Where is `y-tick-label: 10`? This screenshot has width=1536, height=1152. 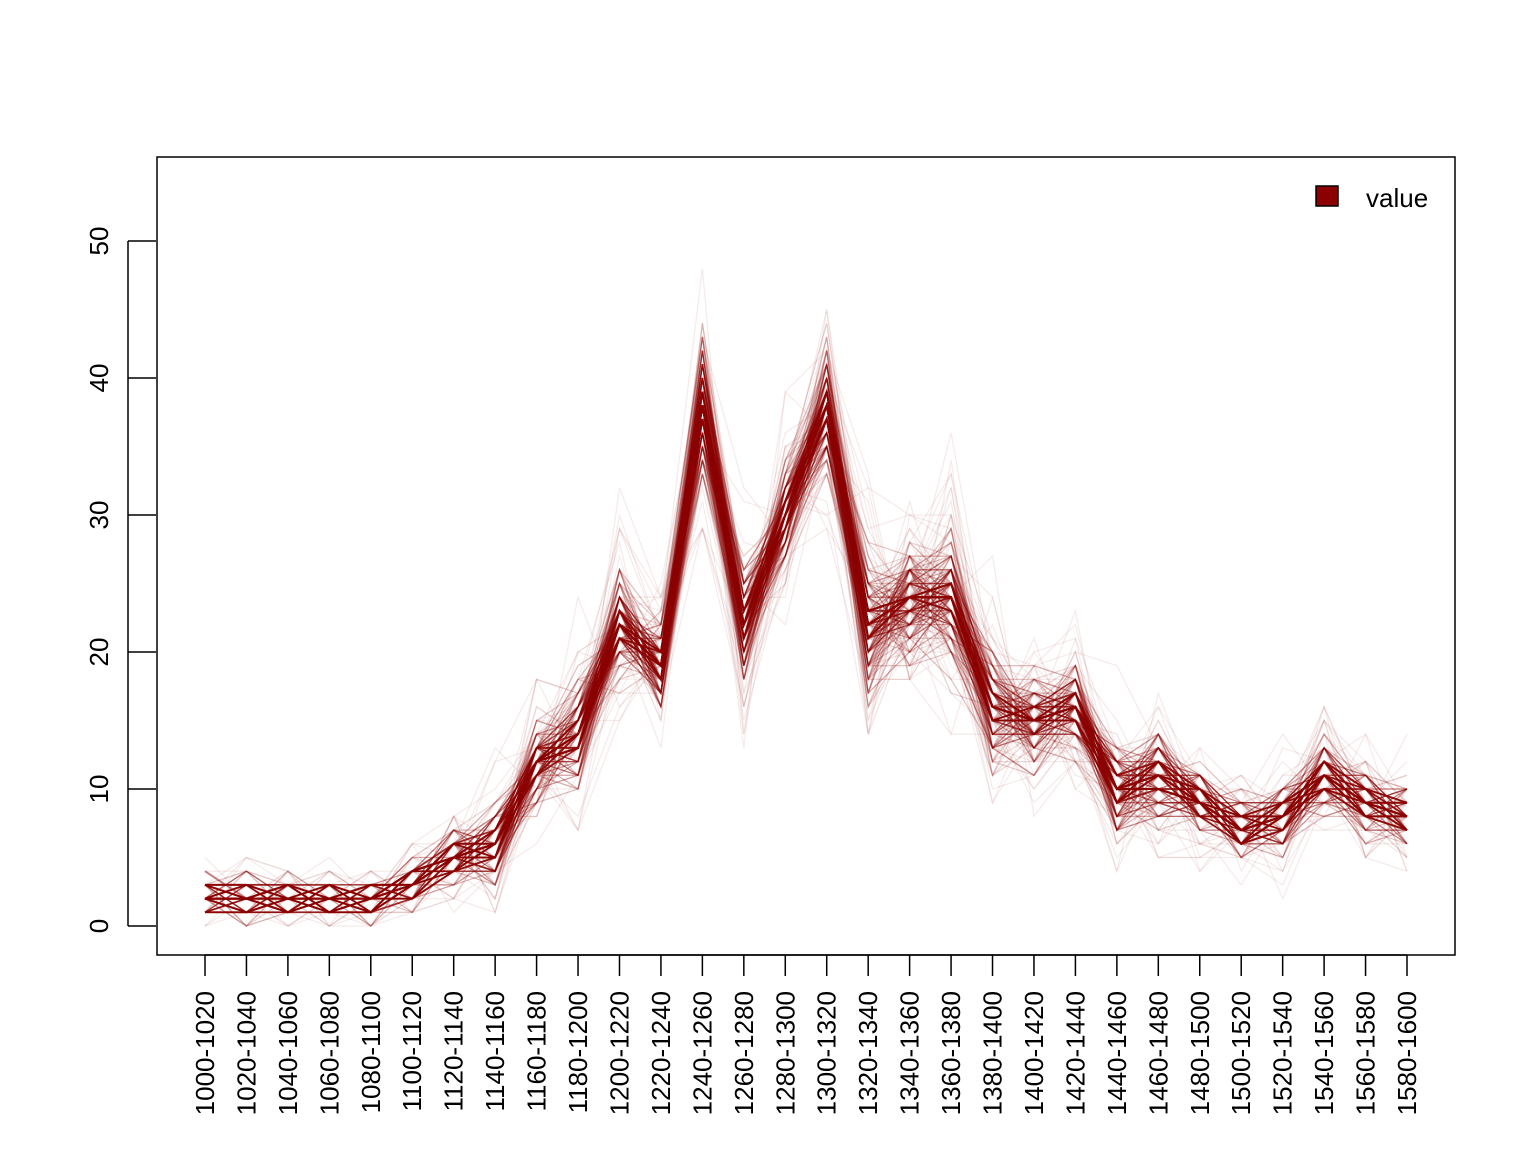 y-tick-label: 10 is located at coordinates (99, 789).